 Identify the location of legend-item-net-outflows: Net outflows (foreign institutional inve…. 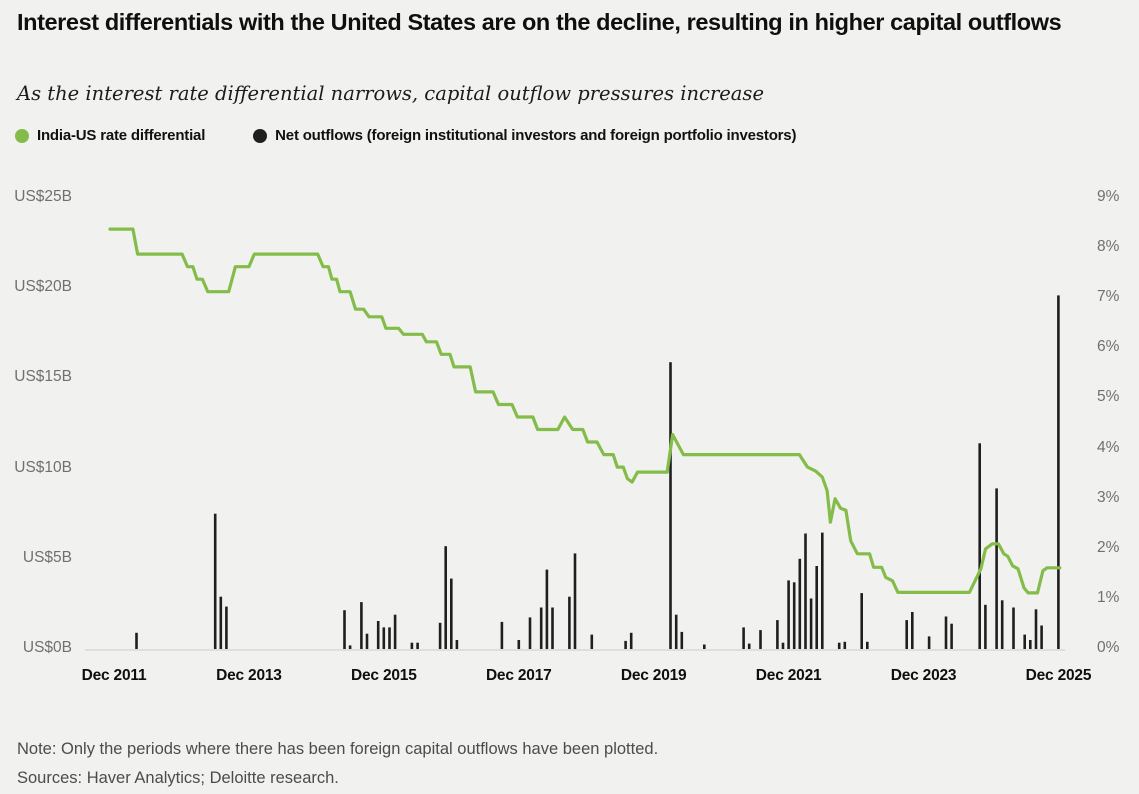
(524, 135).